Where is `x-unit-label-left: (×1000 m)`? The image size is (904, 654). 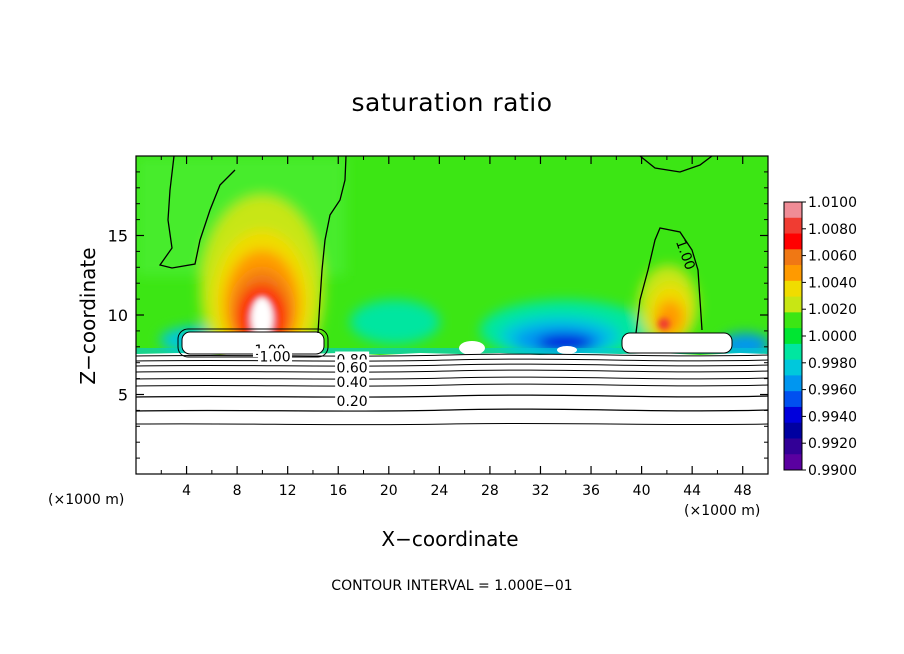
x-unit-label-left: (×1000 m) is located at coordinates (86, 500).